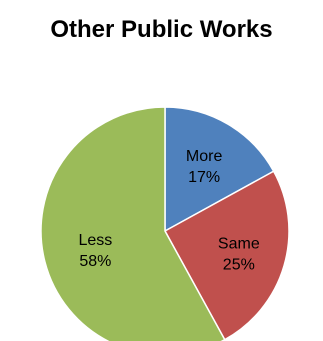 Image resolution: width=323 pixels, height=341 pixels. I want to click on slice-label-more: More, so click(204, 156).